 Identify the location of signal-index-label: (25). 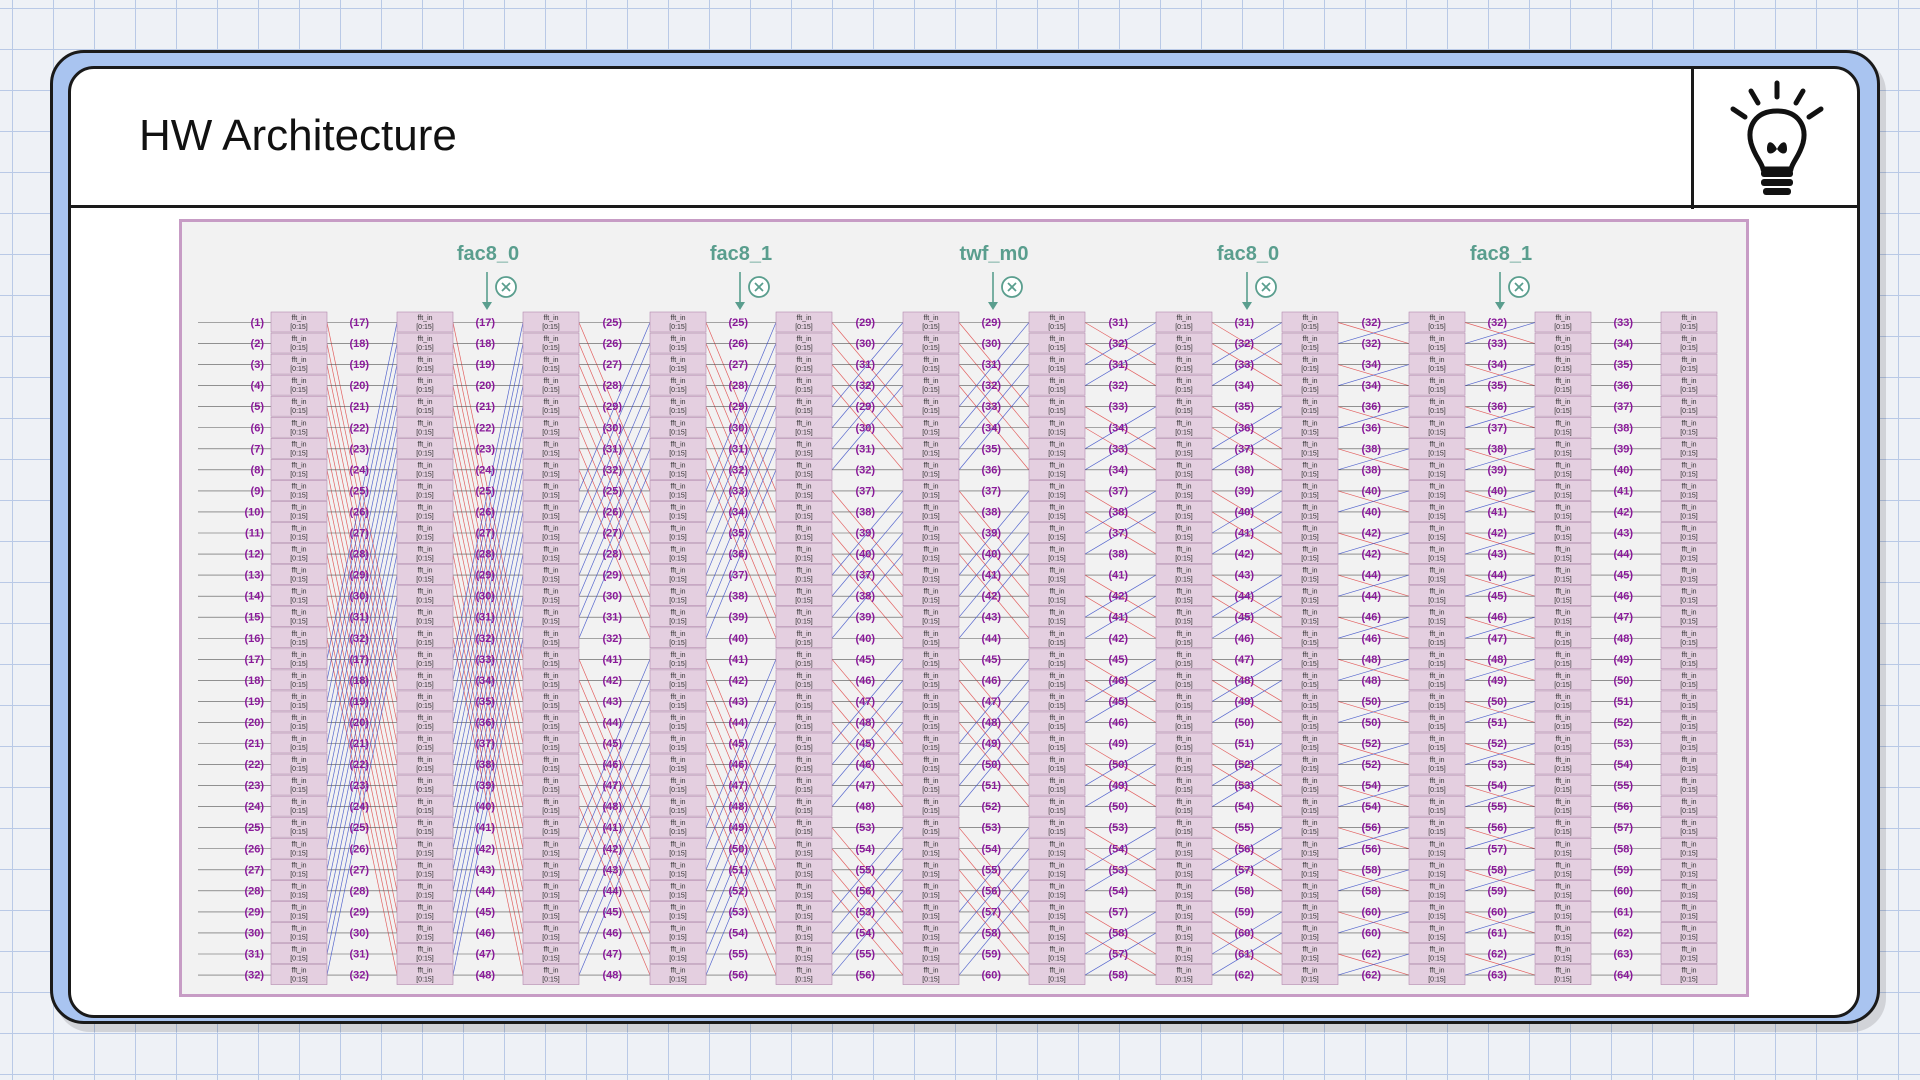
(359, 491).